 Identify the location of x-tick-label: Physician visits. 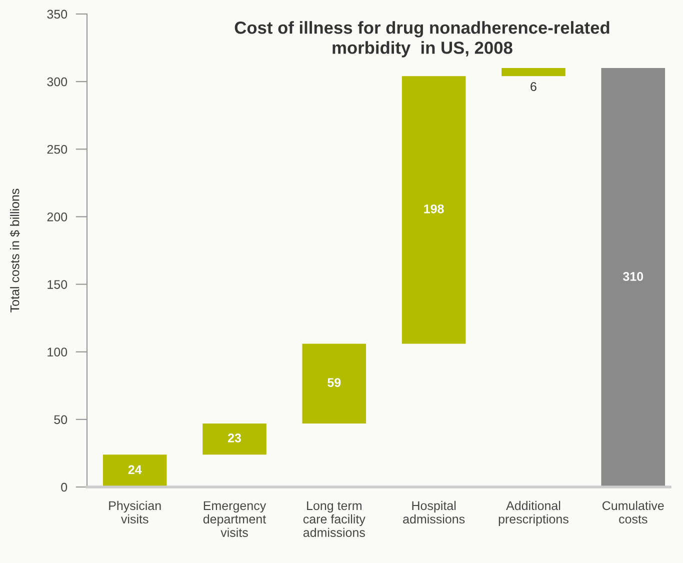
(135, 512).